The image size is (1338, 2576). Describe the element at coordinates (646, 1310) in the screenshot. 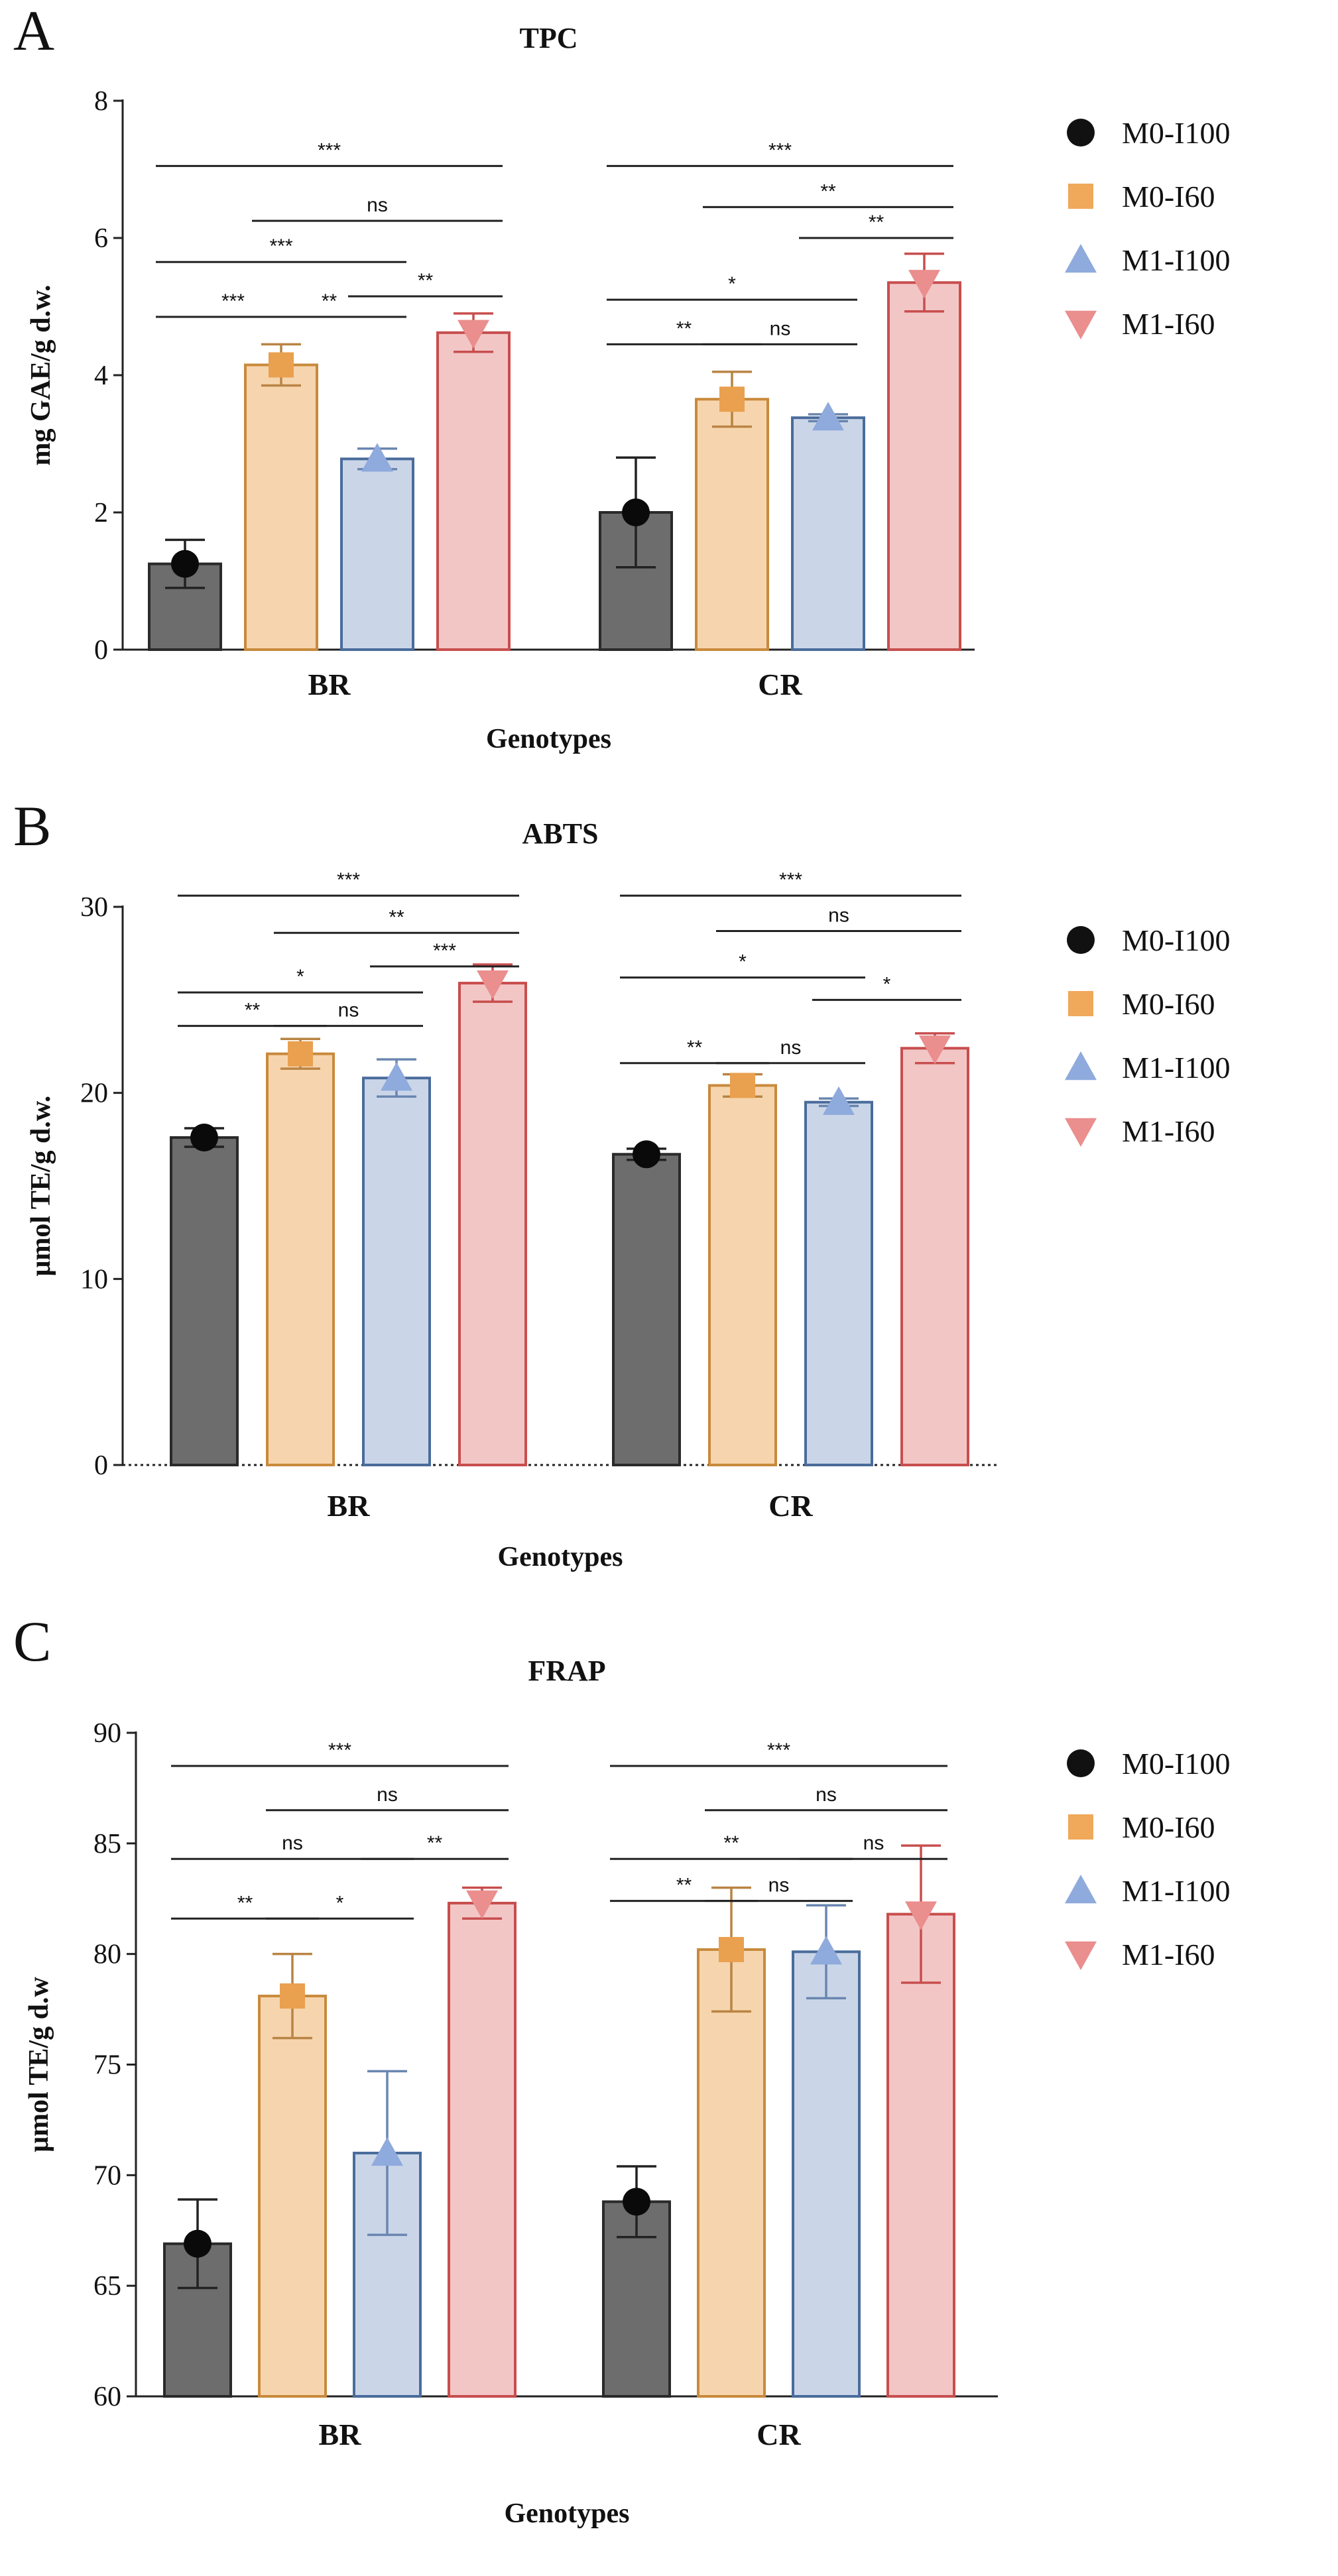

I see `bar-m0-i100-cr` at that location.